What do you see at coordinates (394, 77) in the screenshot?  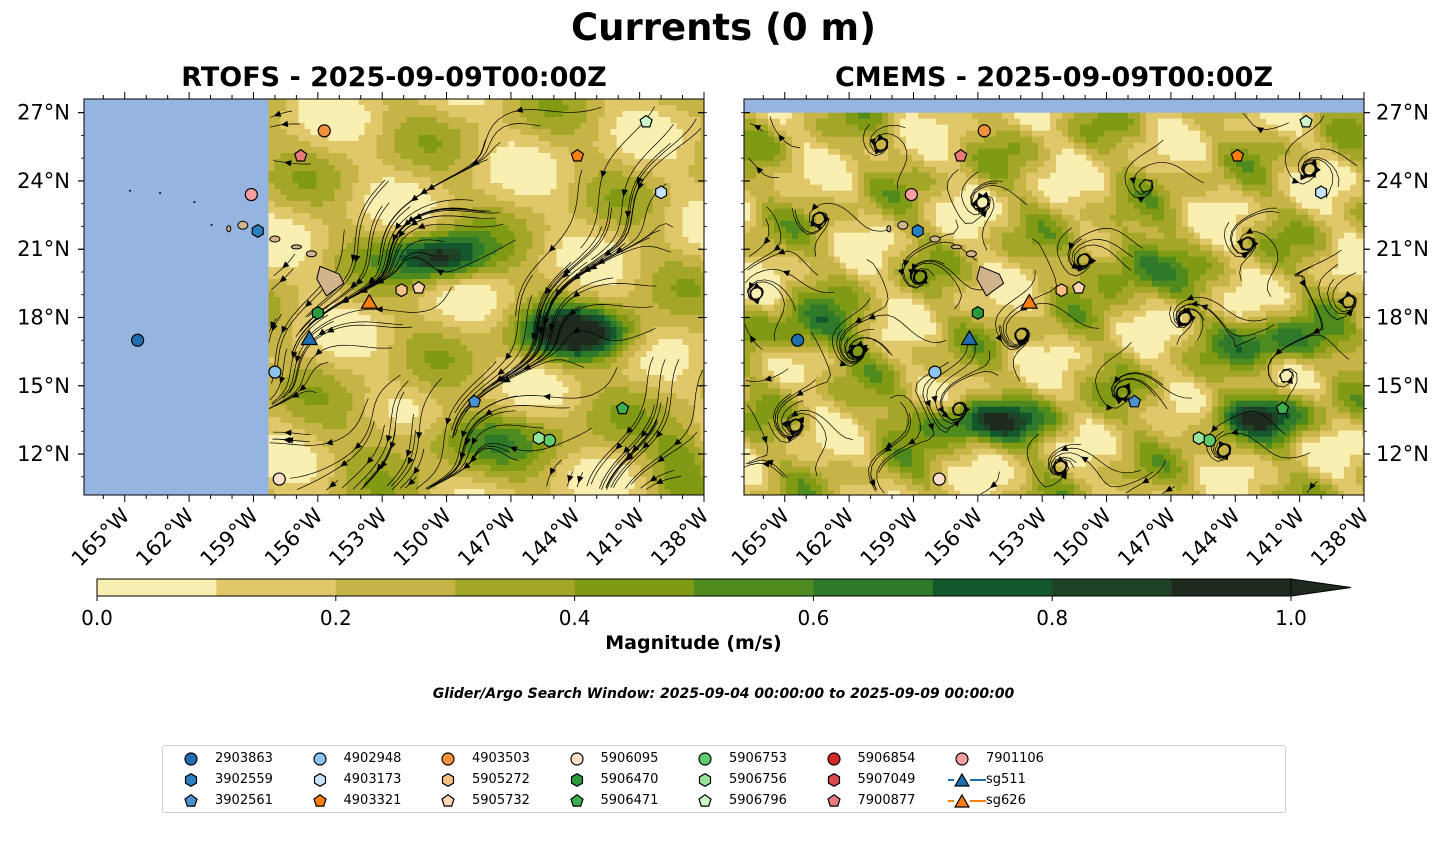 I see `panel-title-rtofs: RTOFS - 2025-09-09T00:00Z` at bounding box center [394, 77].